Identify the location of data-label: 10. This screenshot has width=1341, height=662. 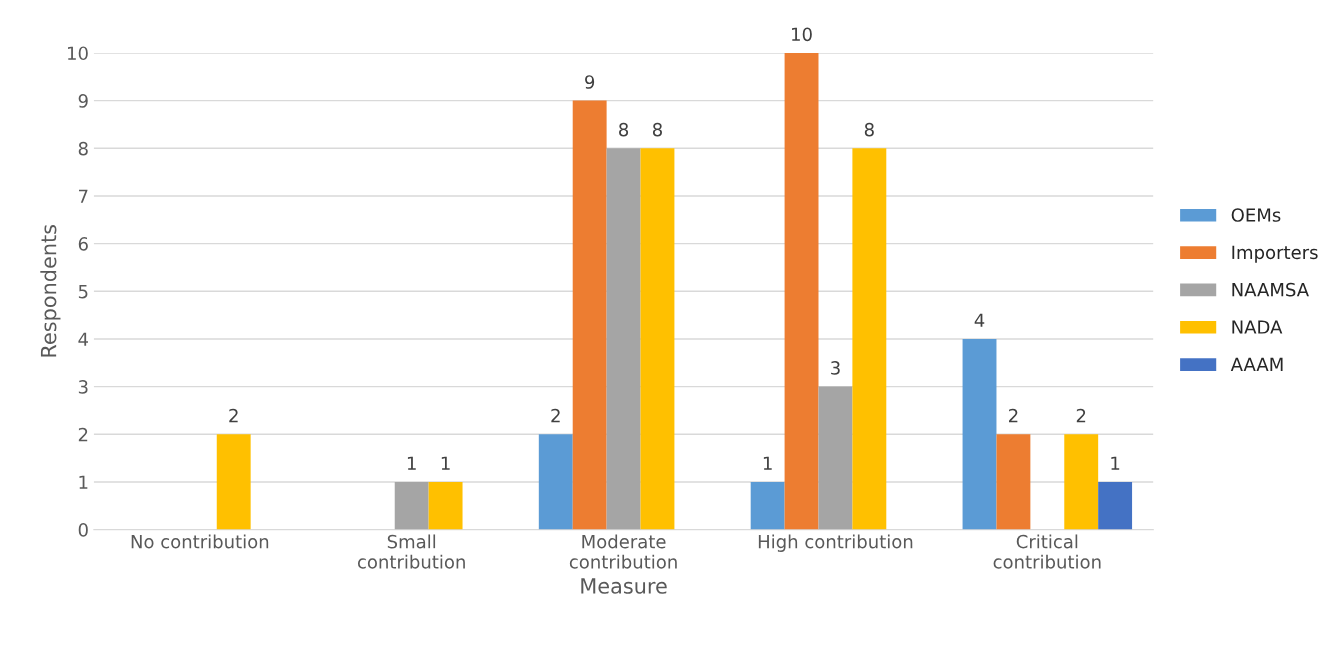
(802, 34).